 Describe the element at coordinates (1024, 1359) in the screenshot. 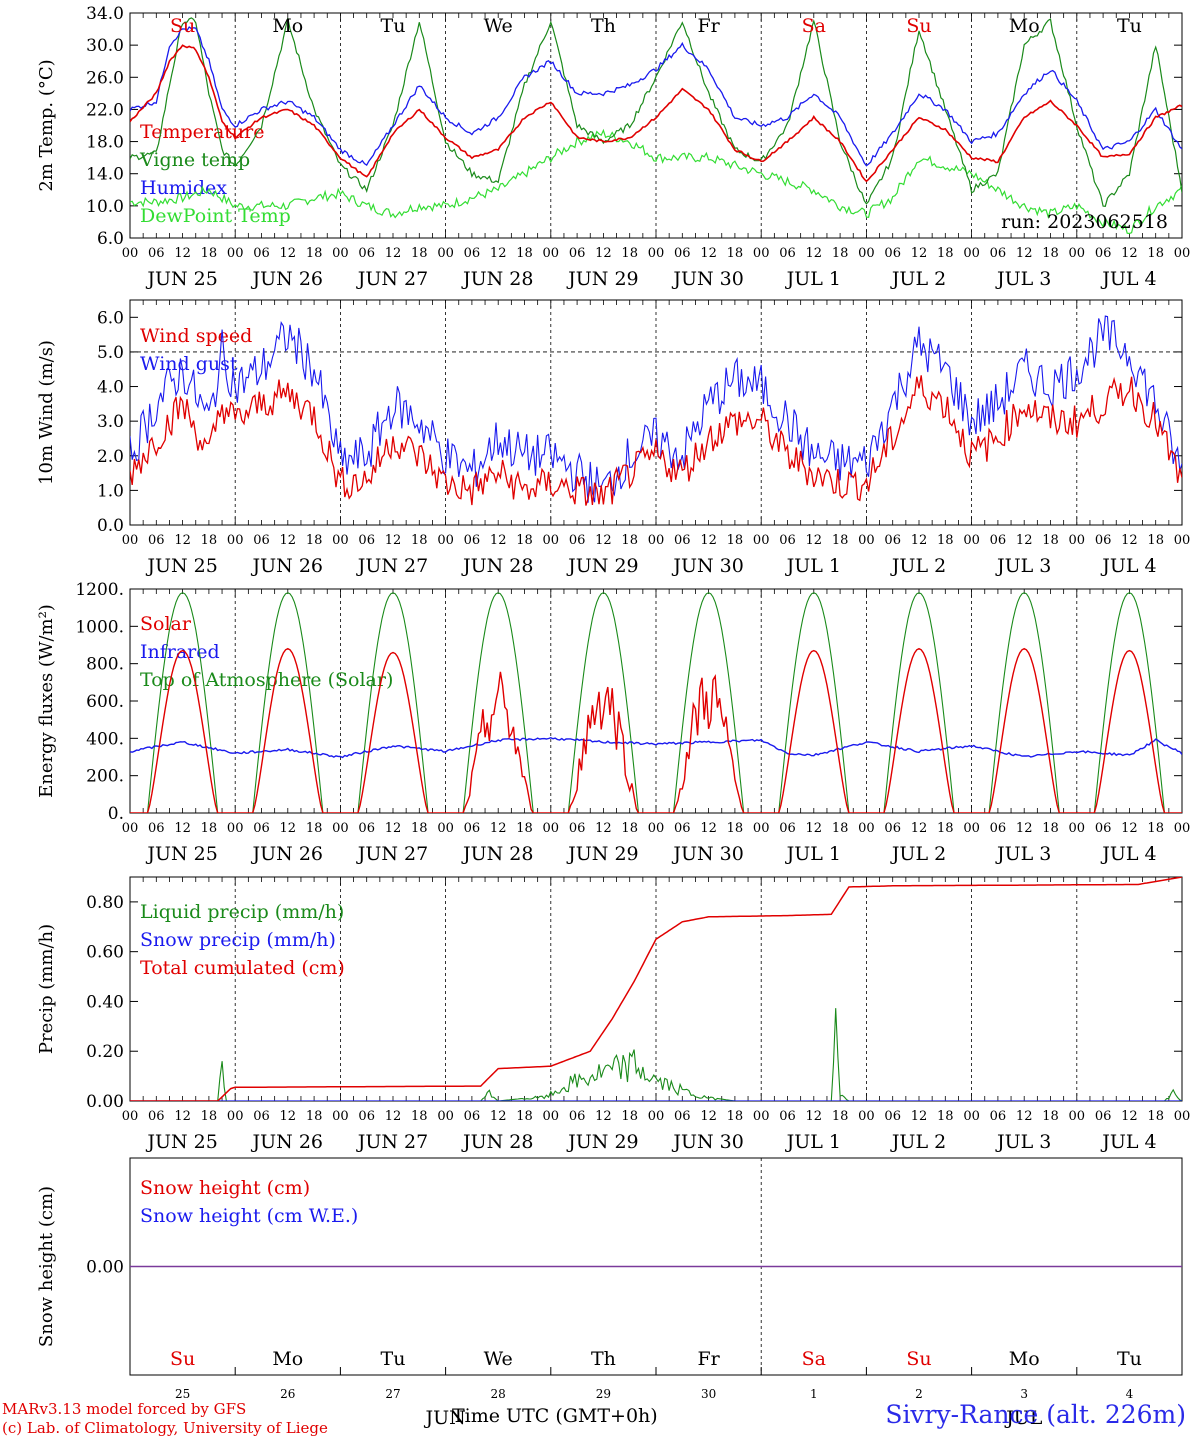

I see `weekday-label-bottom: Mo` at that location.